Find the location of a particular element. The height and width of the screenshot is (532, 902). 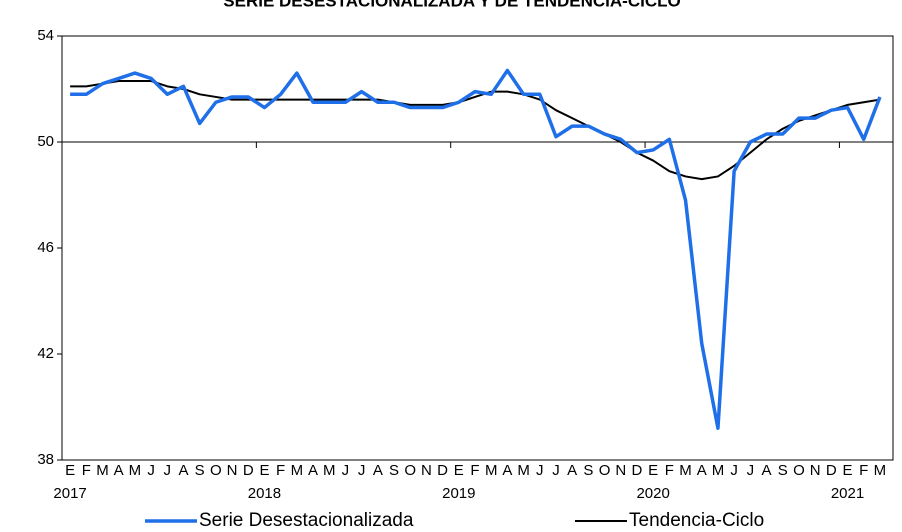

y-tick-label: 54 is located at coordinates (45, 35).